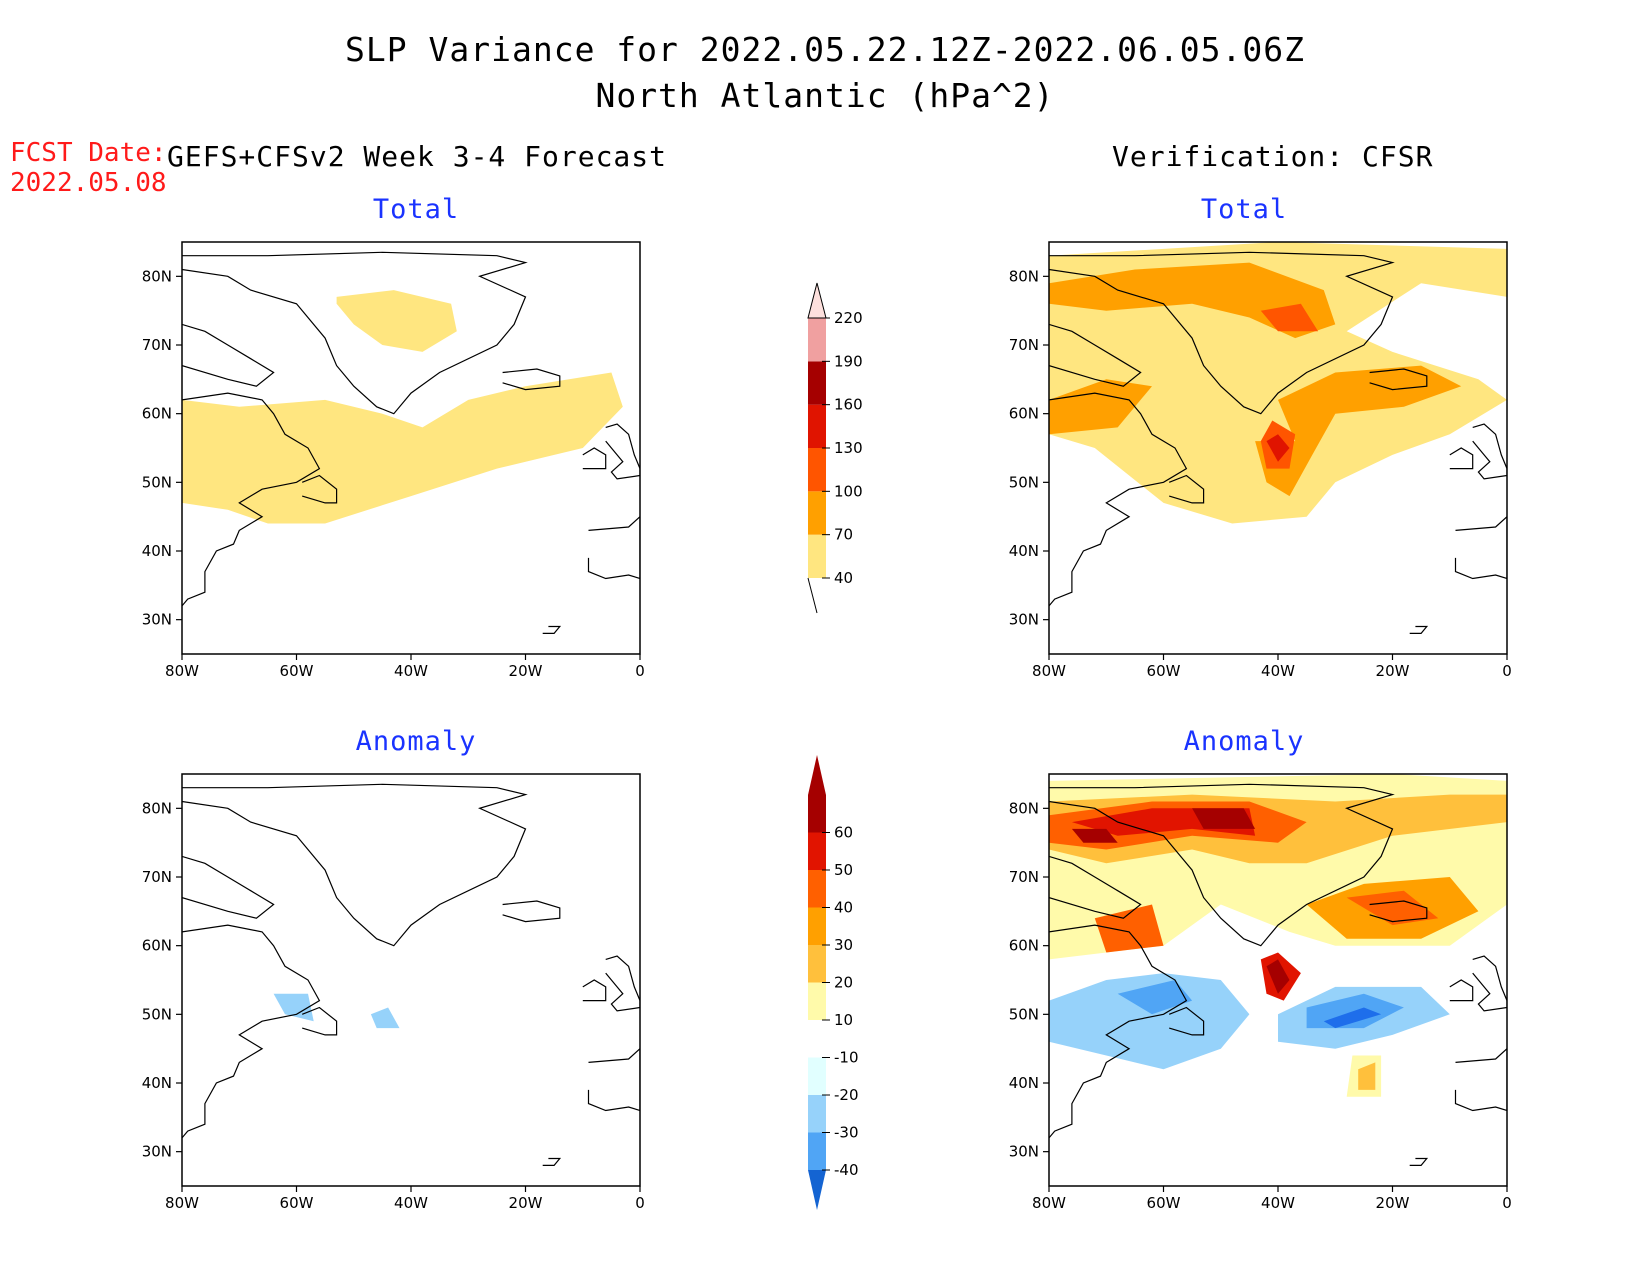 The image size is (1650, 1275). Describe the element at coordinates (1244, 741) in the screenshot. I see `panel-title-verification-anomaly: Anomaly` at that location.